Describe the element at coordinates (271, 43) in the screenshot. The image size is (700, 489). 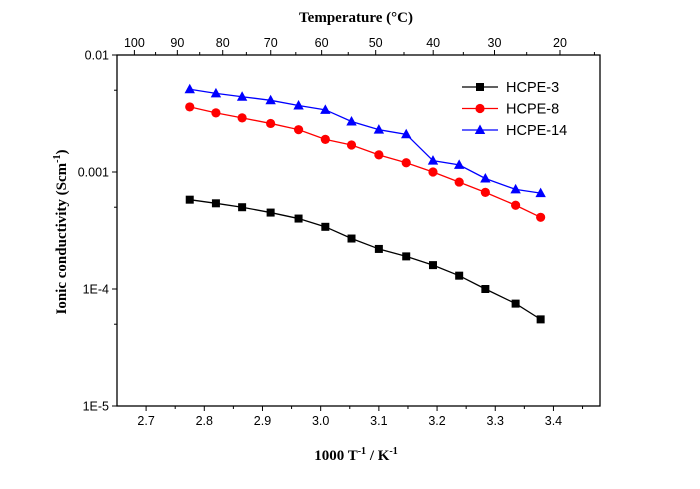
I see `top-tick-label-3: 70` at that location.